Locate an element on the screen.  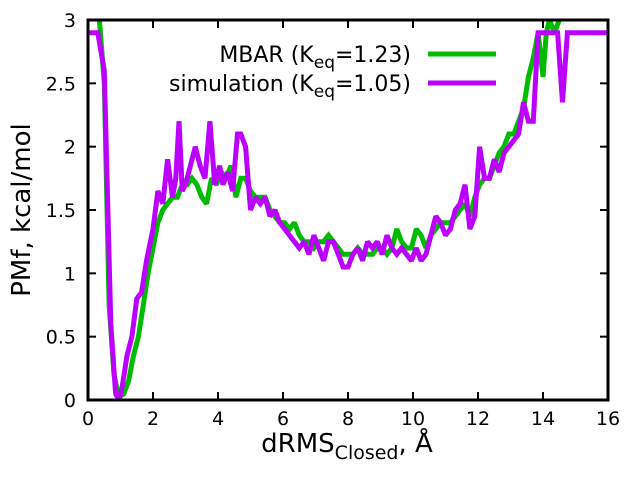
x-tick-label: 8 is located at coordinates (348, 419).